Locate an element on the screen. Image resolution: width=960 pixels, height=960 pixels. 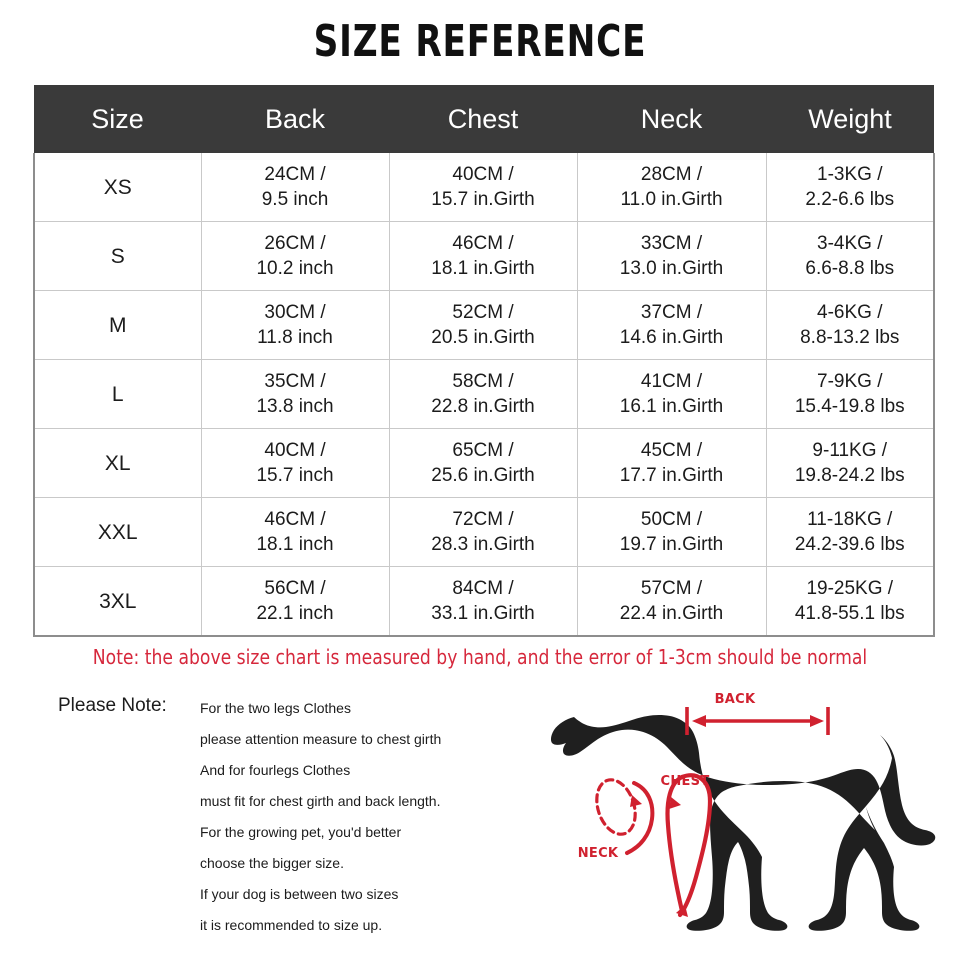
note-line: If your dog is between two sizes is located at coordinates (299, 894).